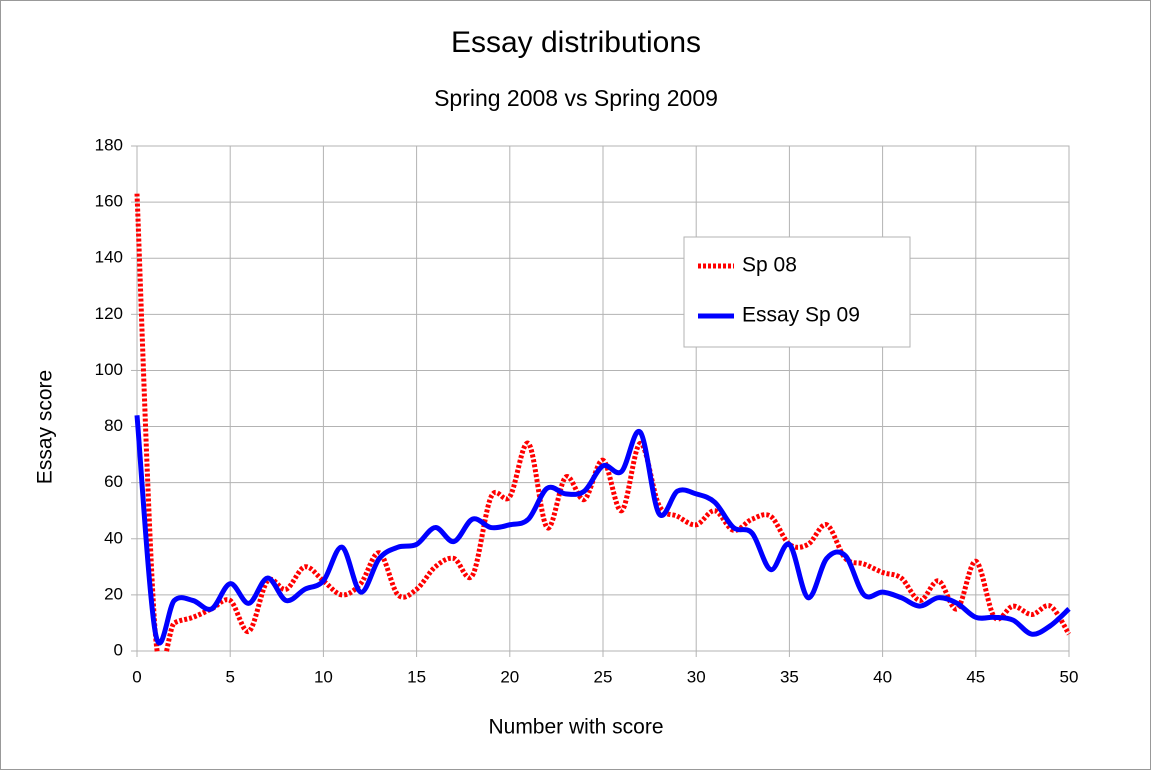  I want to click on y-tick-label: 100, so click(109, 369).